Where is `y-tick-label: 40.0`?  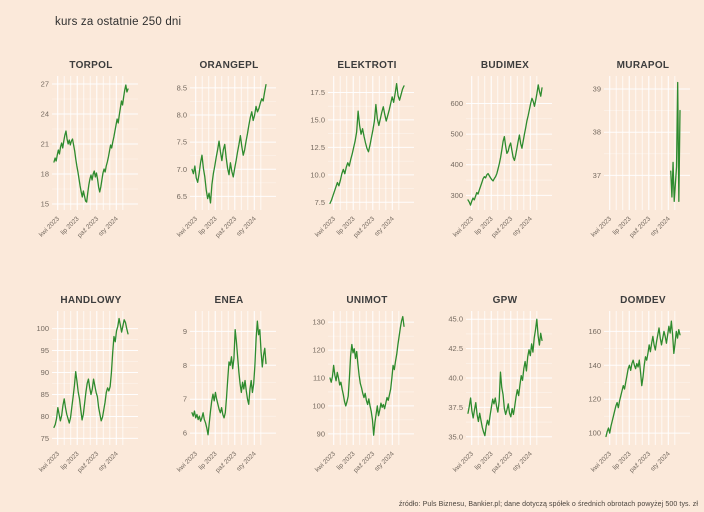
y-tick-label: 40.0 is located at coordinates (455, 378).